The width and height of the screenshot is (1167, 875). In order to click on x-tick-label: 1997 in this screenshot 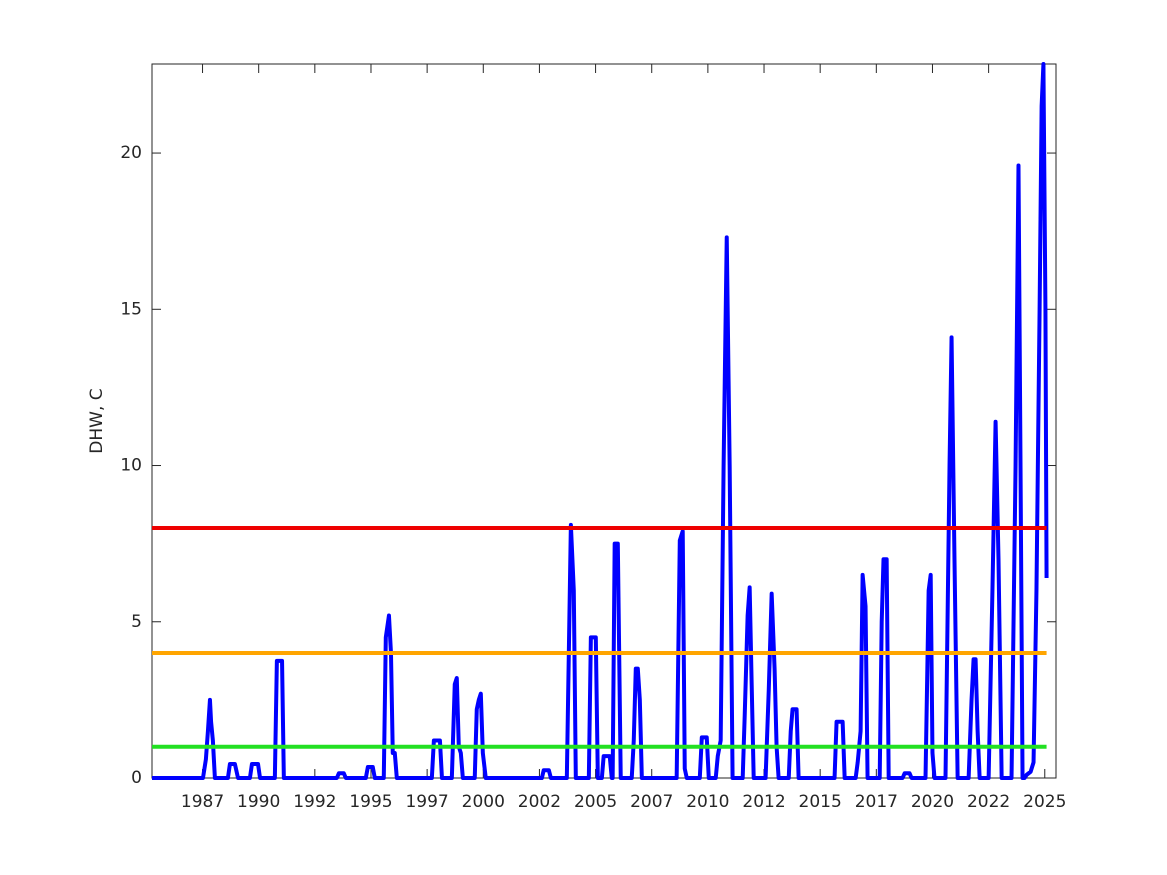, I will do `click(426, 802)`.